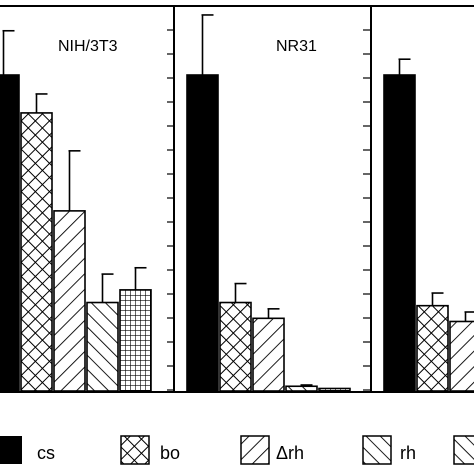 This screenshot has height=474, width=474. What do you see at coordinates (377, 450) in the screenshot?
I see `legend-swatch-rh` at bounding box center [377, 450].